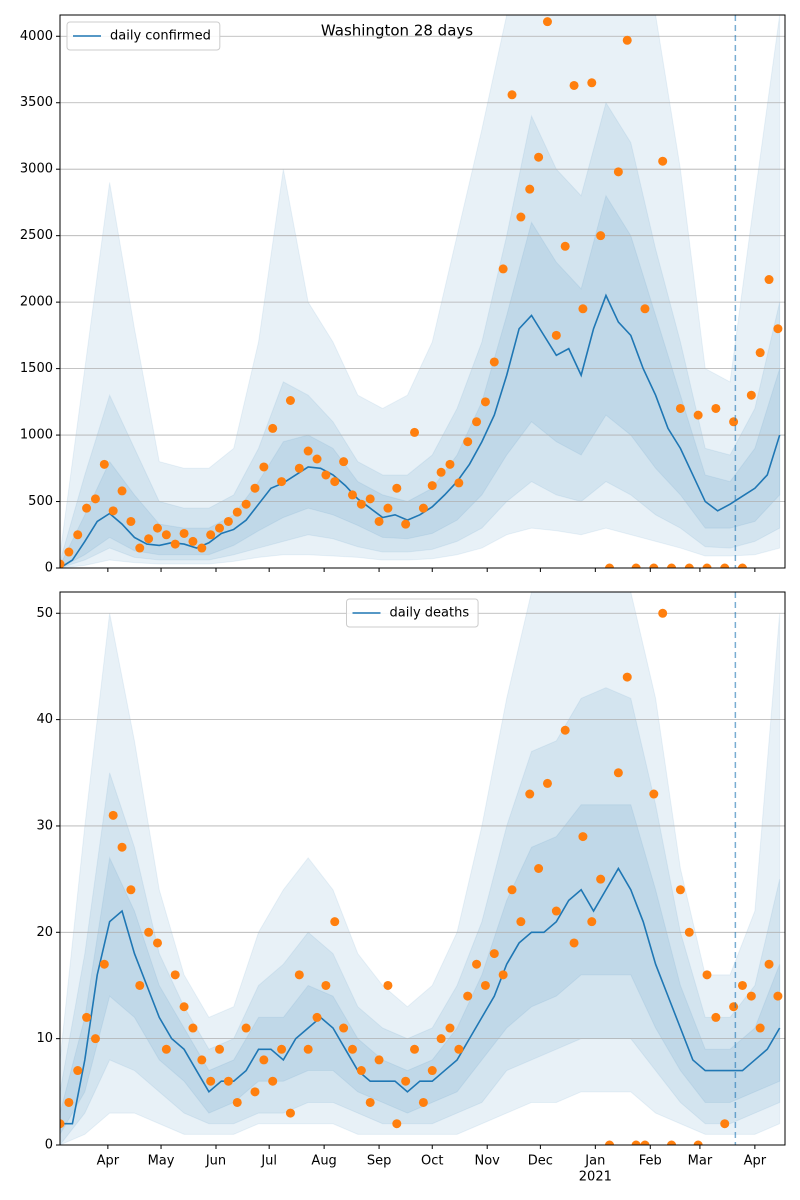  I want to click on x-tick-label: Nov, so click(488, 1161).